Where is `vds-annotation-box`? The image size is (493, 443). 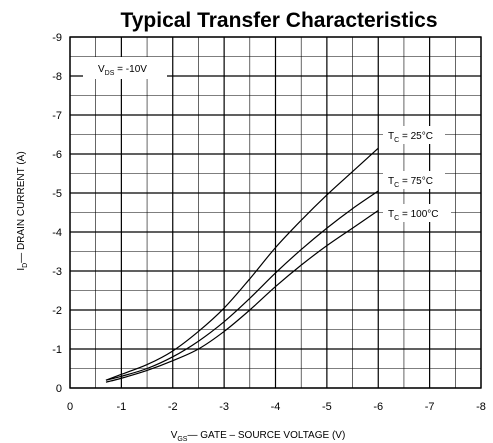
vds-annotation-box is located at coordinates (125, 68).